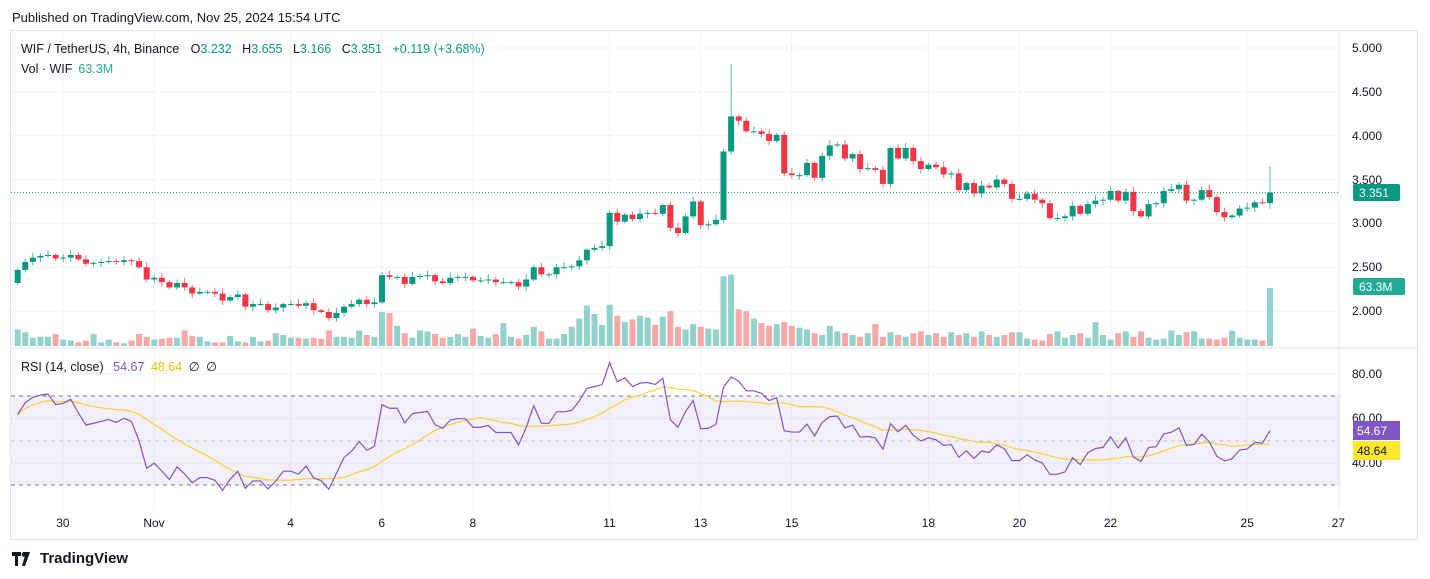  What do you see at coordinates (473, 523) in the screenshot?
I see `time-tick: 8` at bounding box center [473, 523].